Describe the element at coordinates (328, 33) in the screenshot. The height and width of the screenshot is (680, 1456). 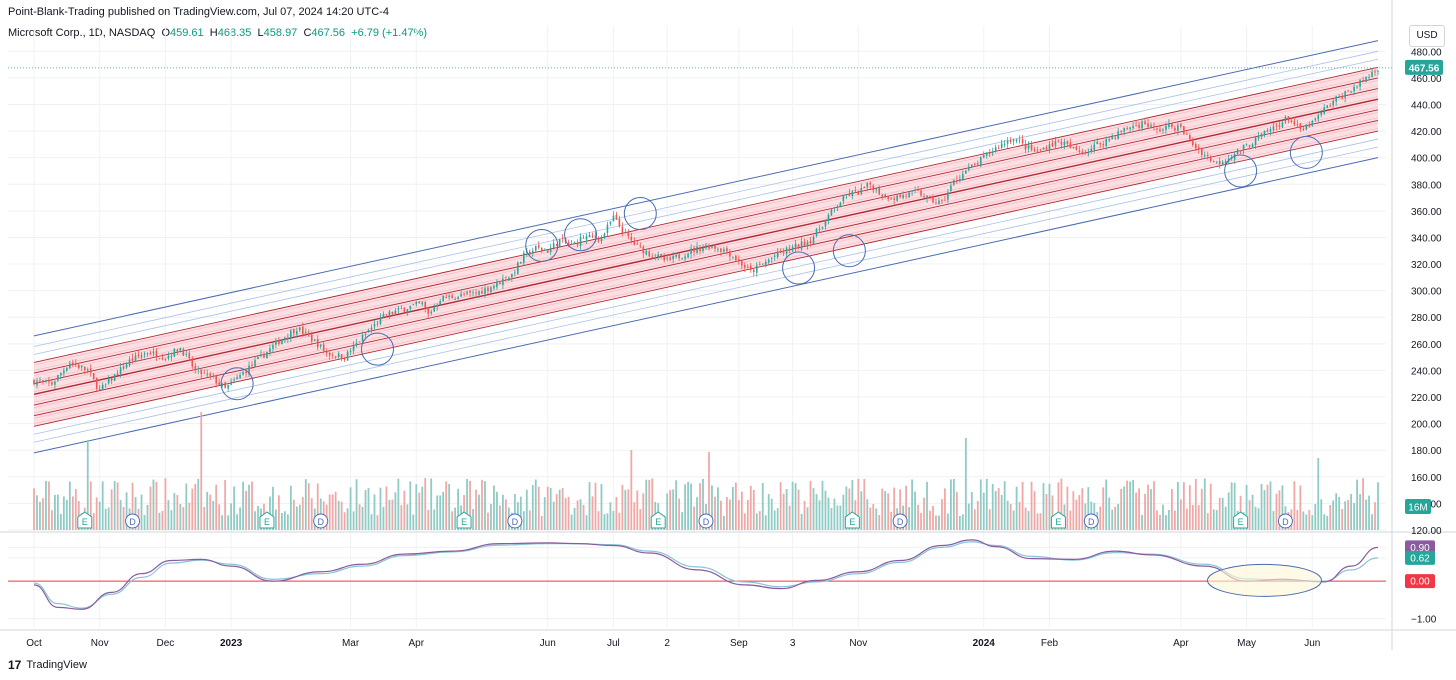
I see `close-value: 467.56` at that location.